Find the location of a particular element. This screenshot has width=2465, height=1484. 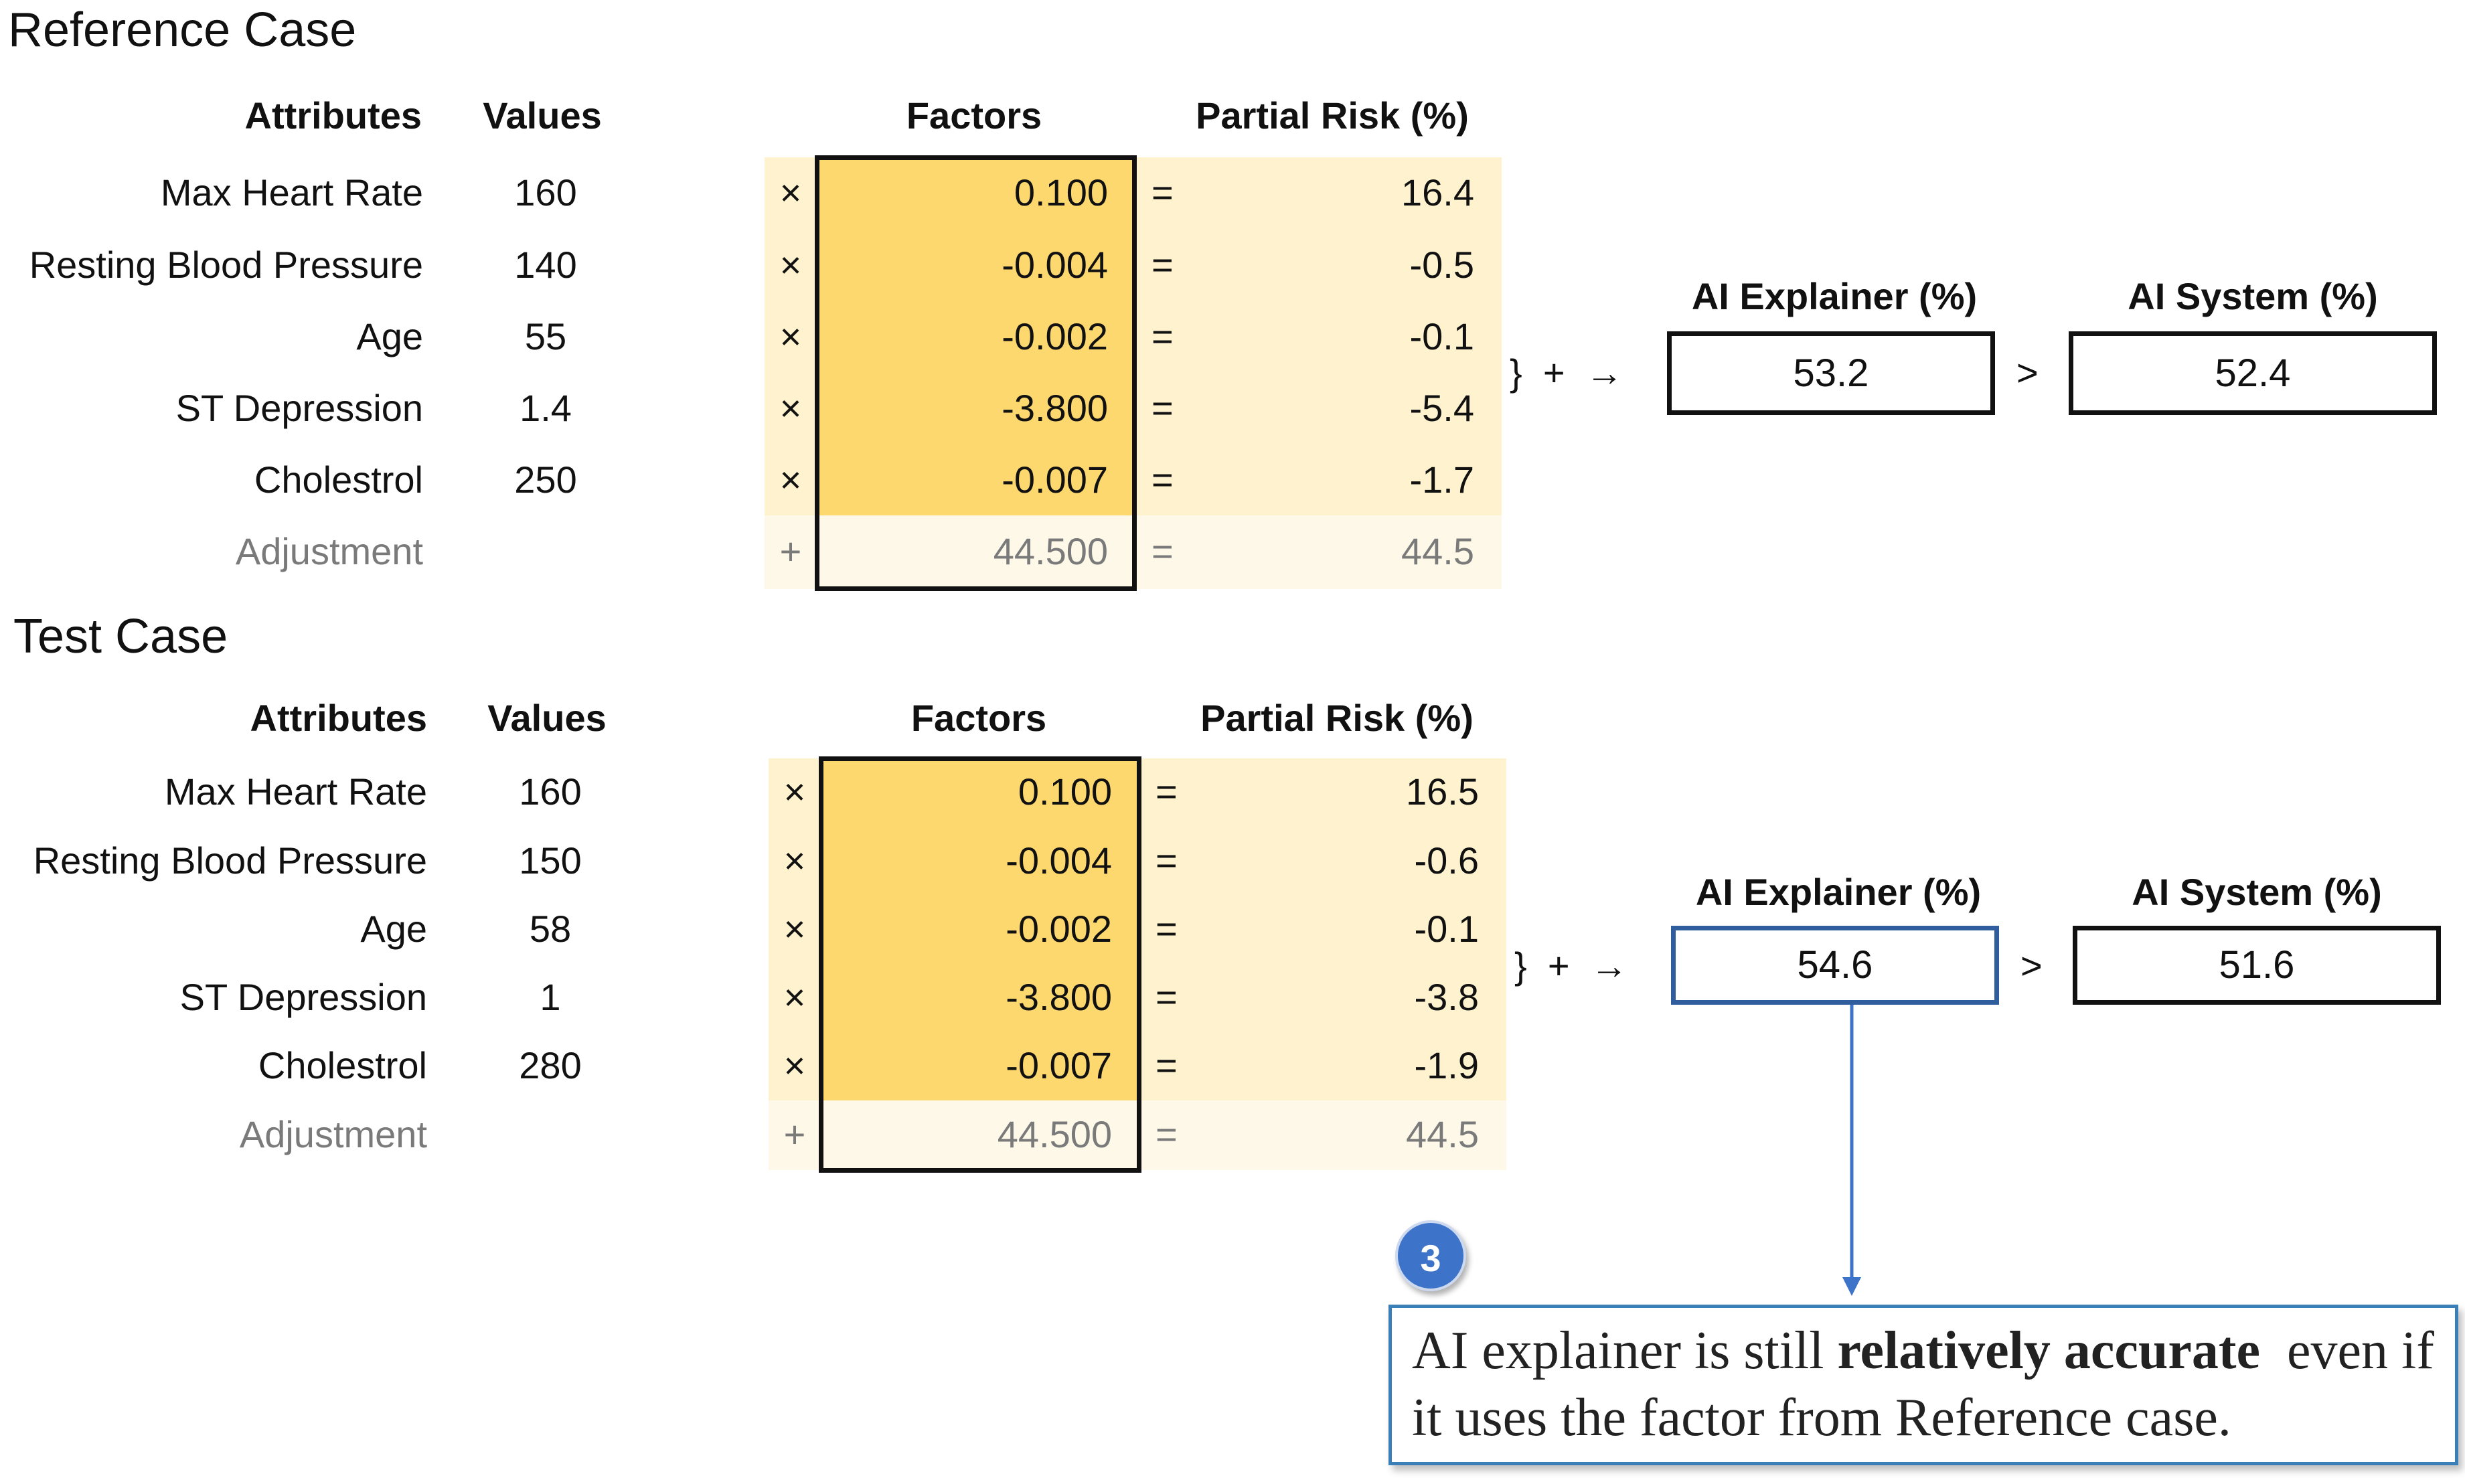

partial-risk-value: -3.8 is located at coordinates (1447, 997).